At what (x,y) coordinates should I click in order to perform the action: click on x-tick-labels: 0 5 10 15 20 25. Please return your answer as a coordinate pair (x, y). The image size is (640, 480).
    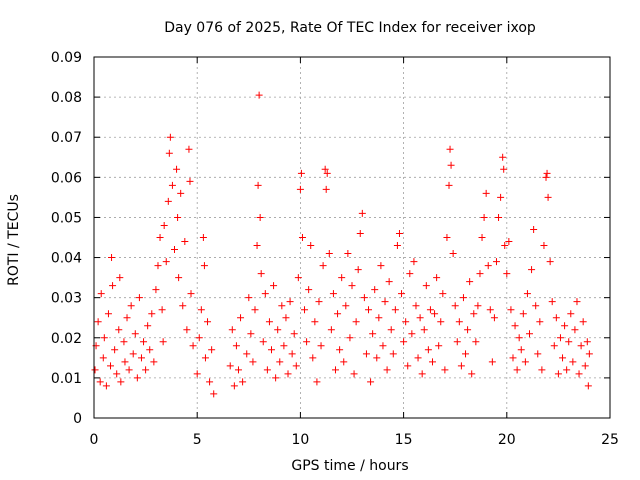
    Looking at the image, I should click on (354, 440).